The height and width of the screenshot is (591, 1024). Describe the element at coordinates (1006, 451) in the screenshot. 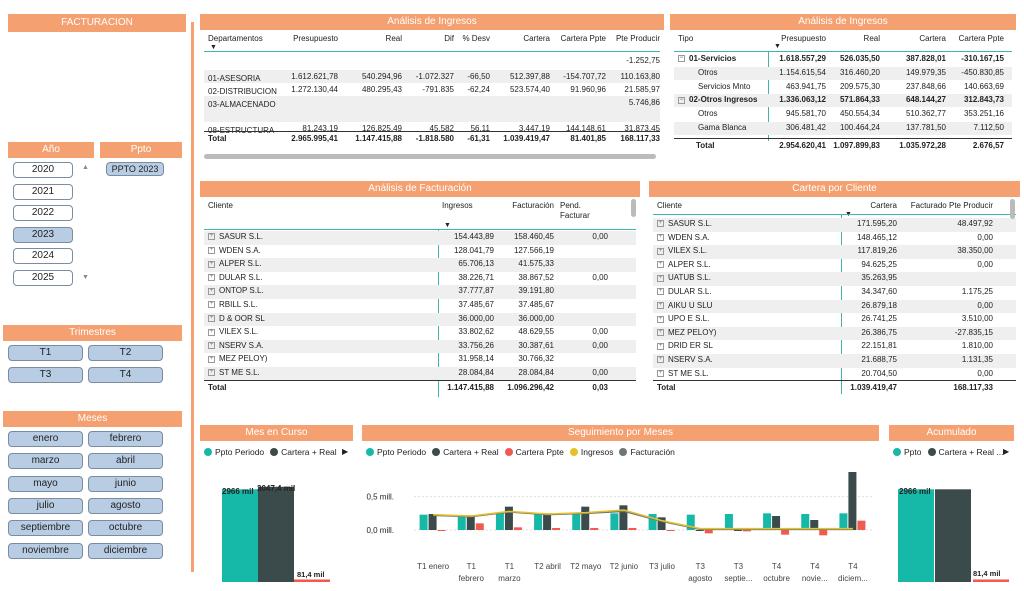

I see `legend-next-icon: ▶` at that location.